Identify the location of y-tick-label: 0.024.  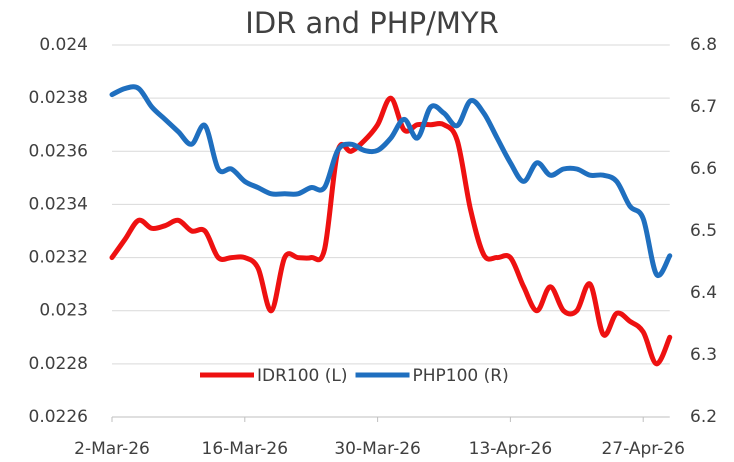
(63, 45).